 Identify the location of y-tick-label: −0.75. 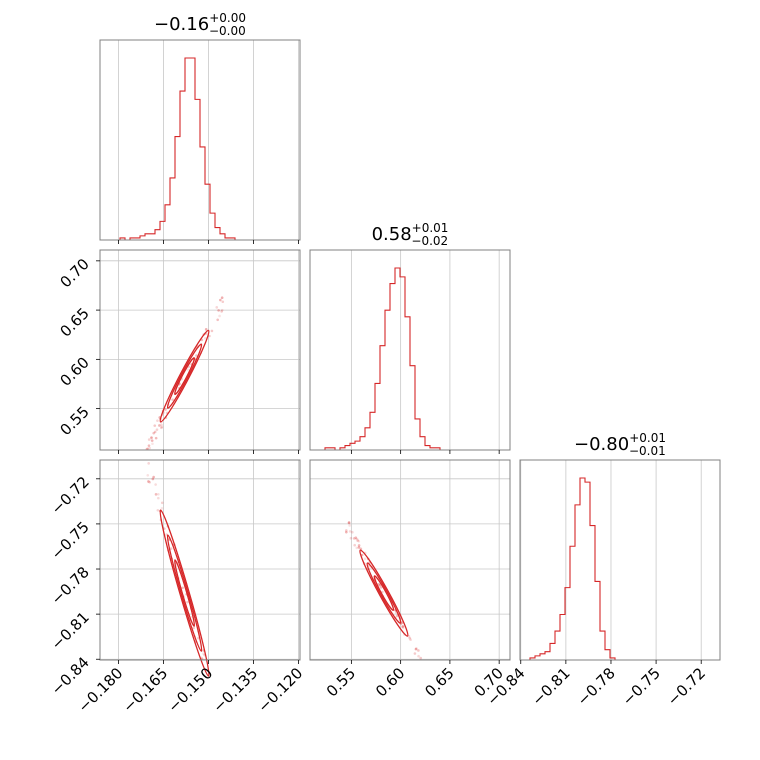
(70, 540).